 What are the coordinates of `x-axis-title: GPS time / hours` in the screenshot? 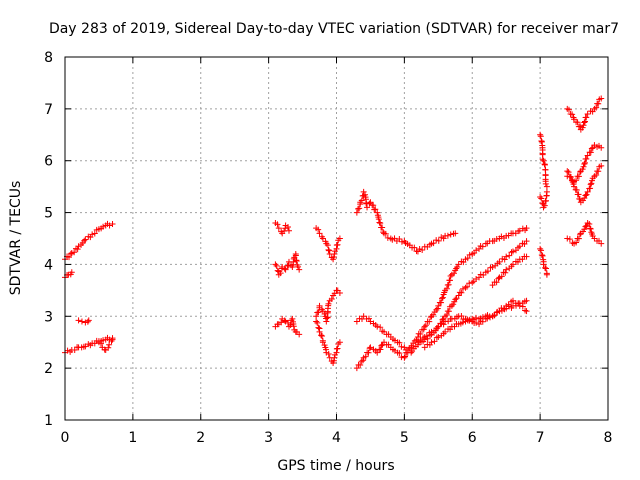 It's located at (335, 466).